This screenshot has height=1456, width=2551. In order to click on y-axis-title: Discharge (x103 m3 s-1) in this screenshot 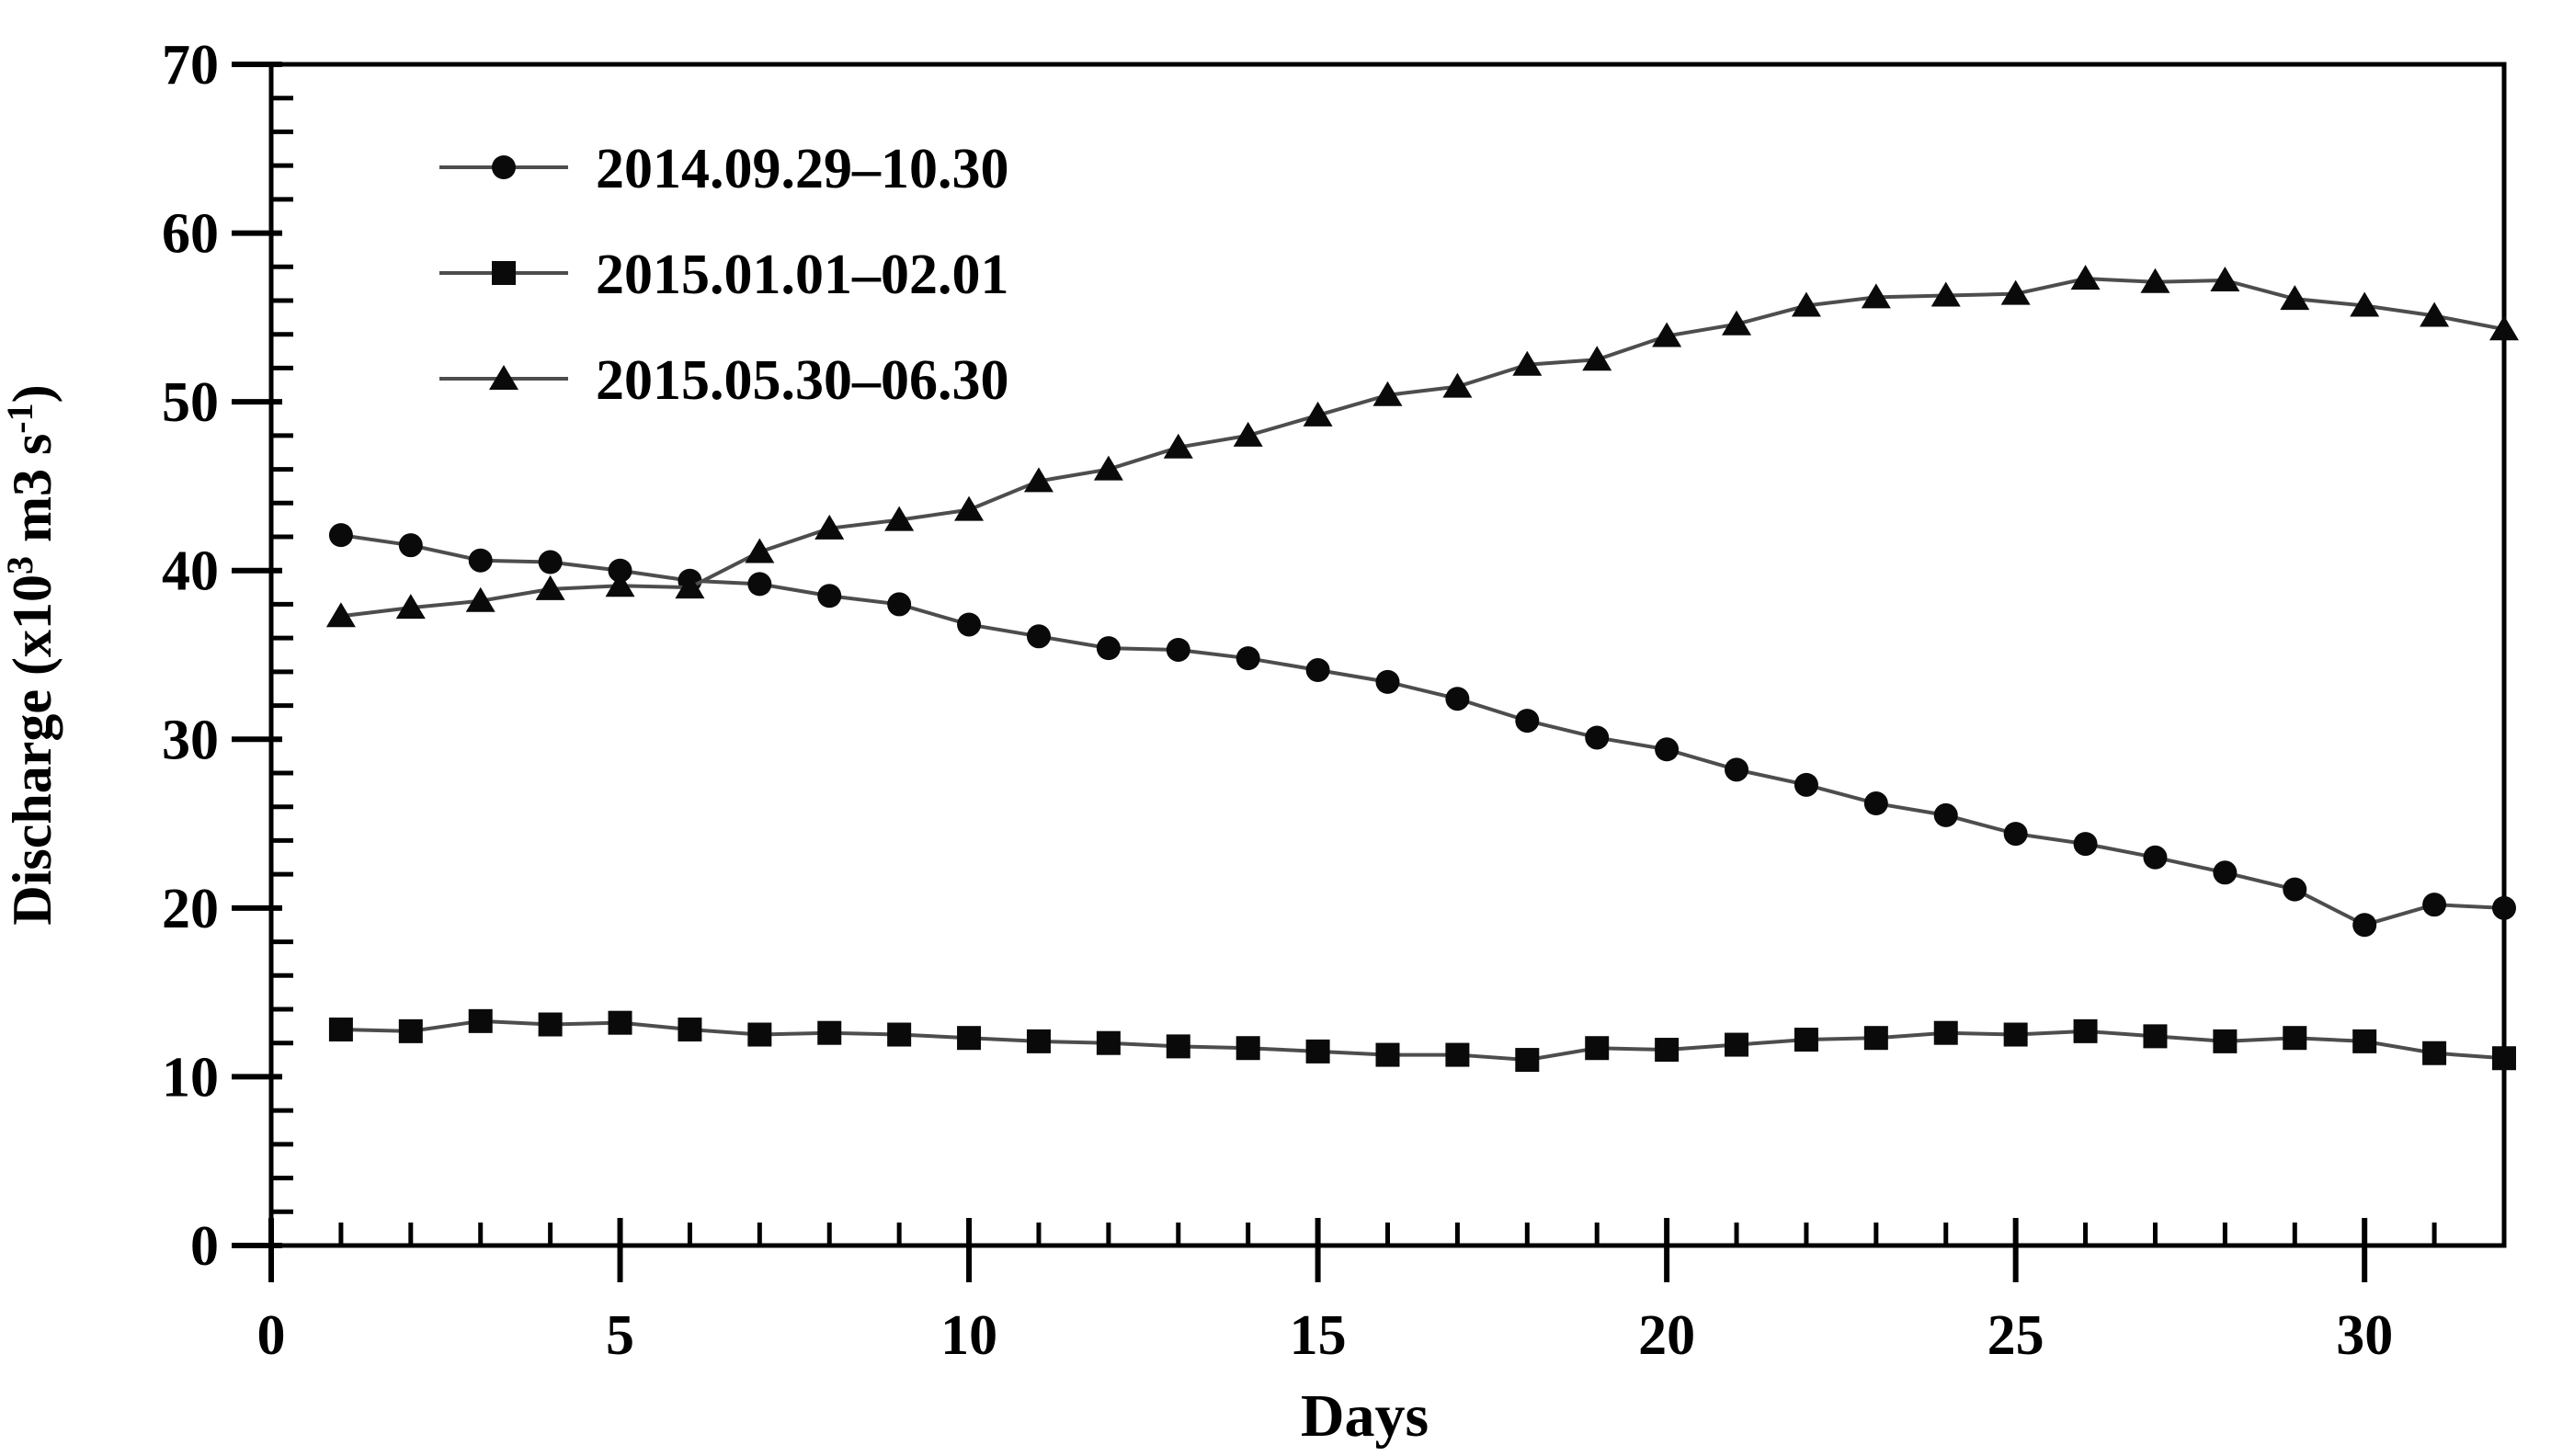, I will do `click(31, 654)`.